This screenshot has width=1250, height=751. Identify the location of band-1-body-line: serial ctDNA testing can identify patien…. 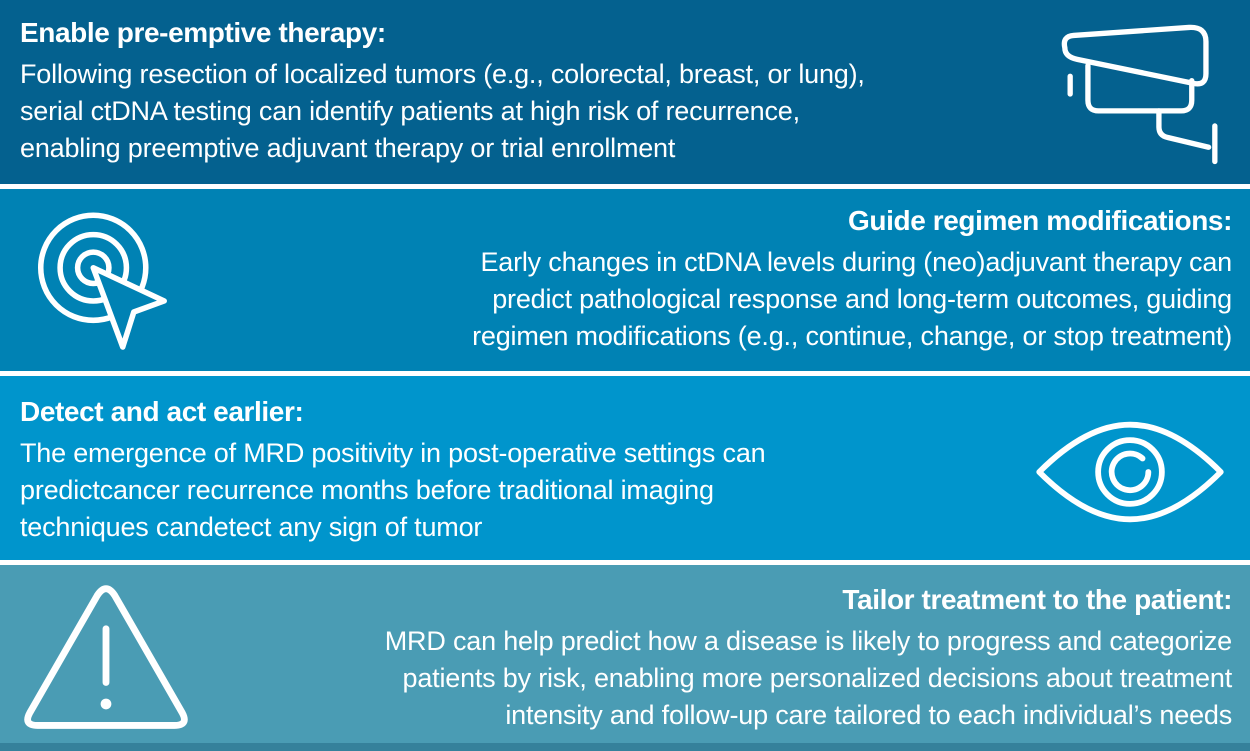
(410, 111).